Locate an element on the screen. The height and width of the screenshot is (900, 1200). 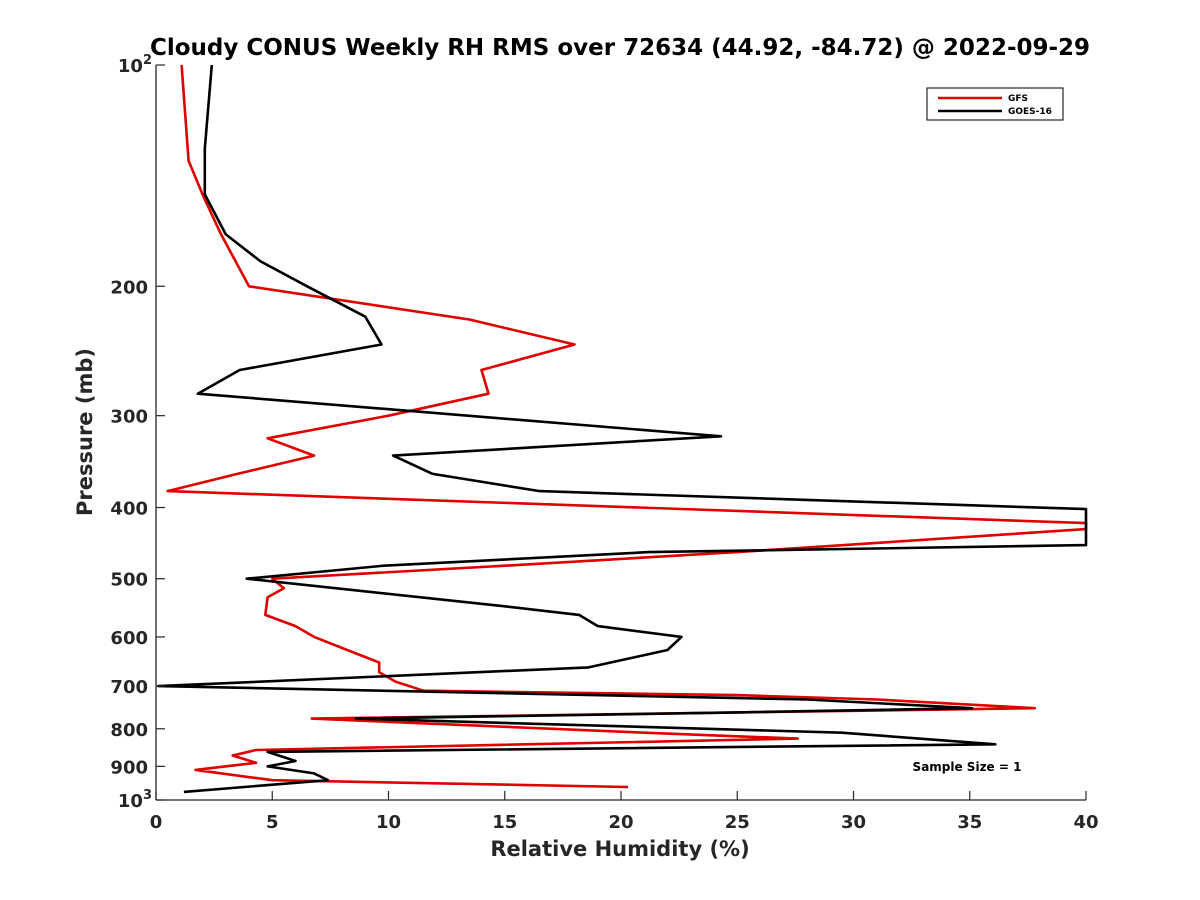
x-tick-label: 30 is located at coordinates (853, 822).